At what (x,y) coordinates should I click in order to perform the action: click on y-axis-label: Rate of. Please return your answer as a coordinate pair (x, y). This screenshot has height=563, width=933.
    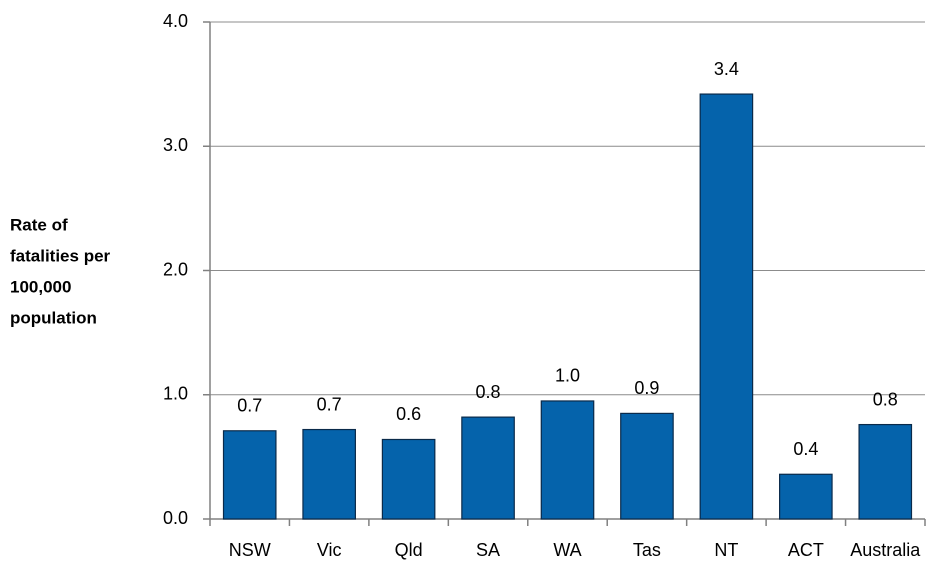
    Looking at the image, I should click on (39, 224).